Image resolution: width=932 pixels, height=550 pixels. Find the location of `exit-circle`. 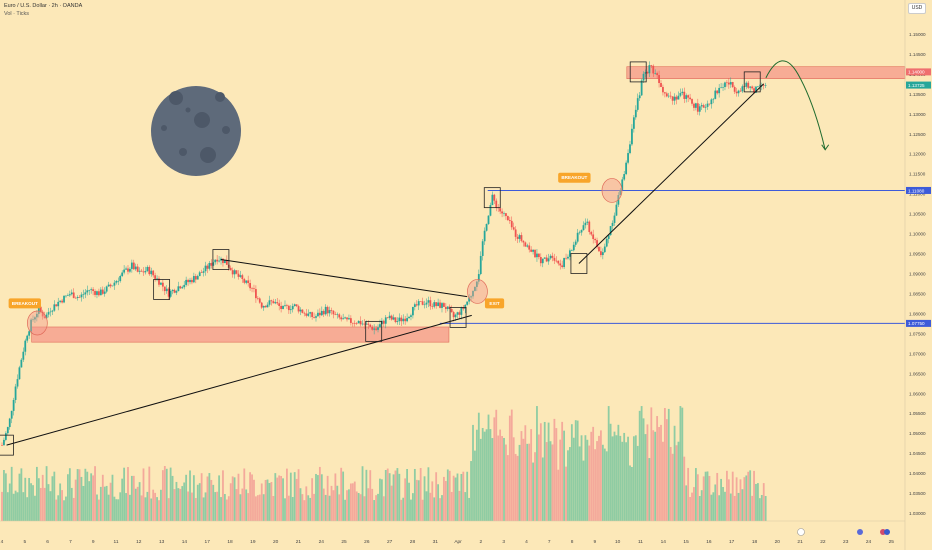

exit-circle is located at coordinates (477, 291).